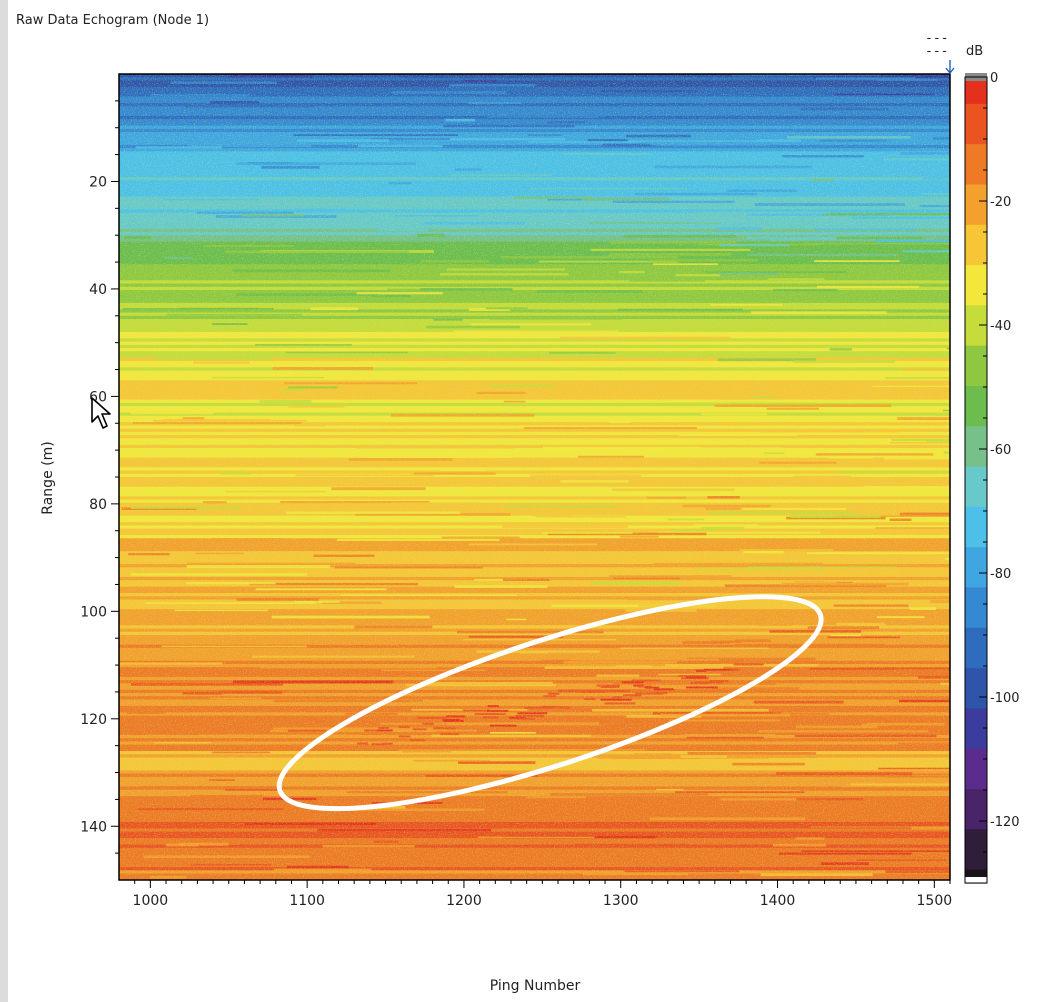 This screenshot has height=1002, width=1047. Describe the element at coordinates (4, 501) in the screenshot. I see `window-left-border` at that location.